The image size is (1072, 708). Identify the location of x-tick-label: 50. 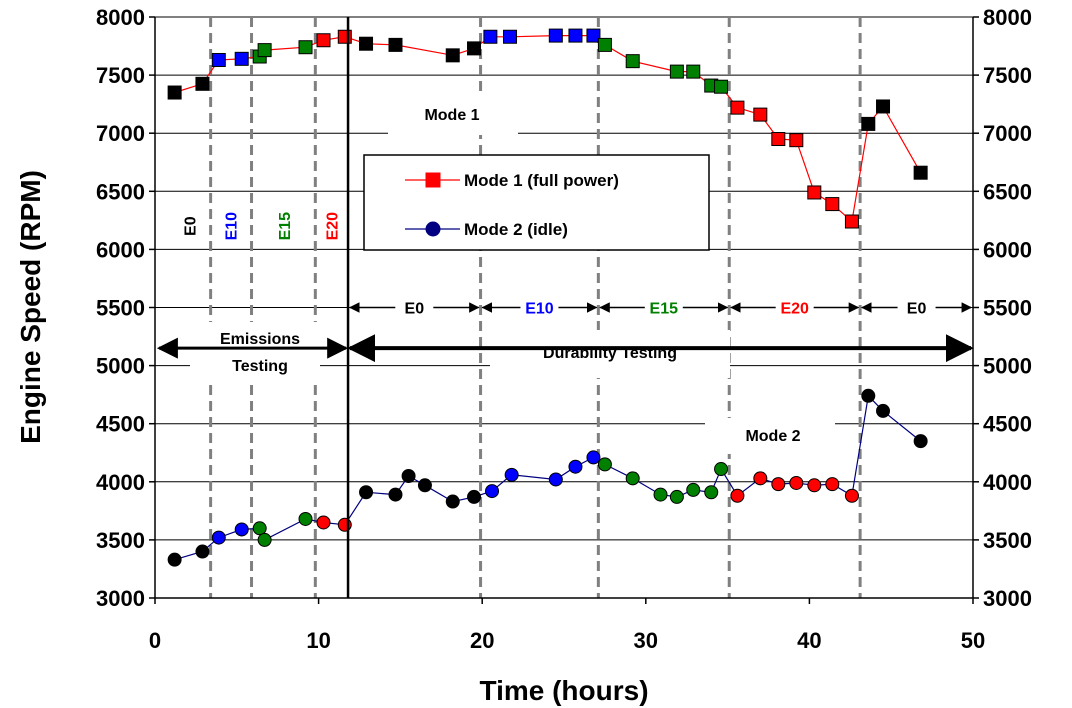
(973, 640).